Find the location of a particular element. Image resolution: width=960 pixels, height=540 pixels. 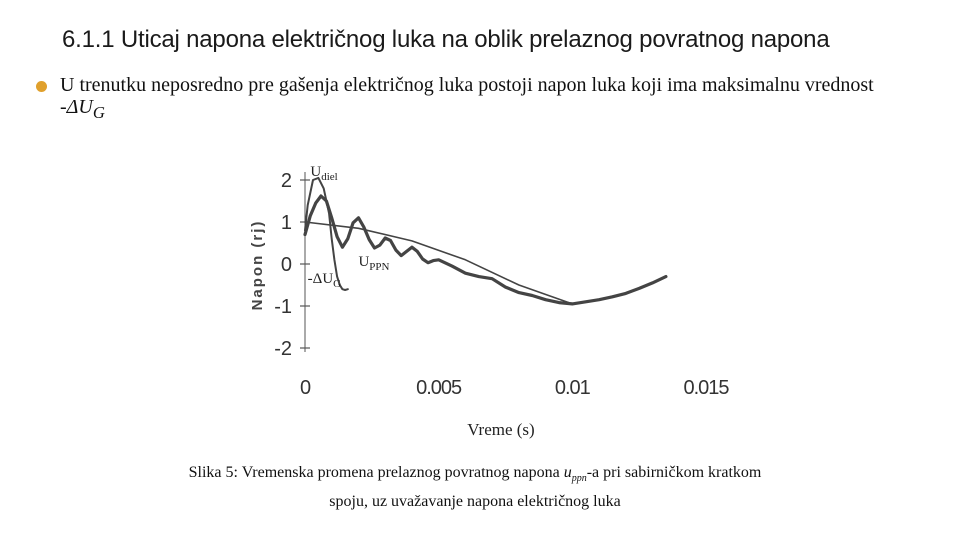

bullet-dot is located at coordinates (41, 86).